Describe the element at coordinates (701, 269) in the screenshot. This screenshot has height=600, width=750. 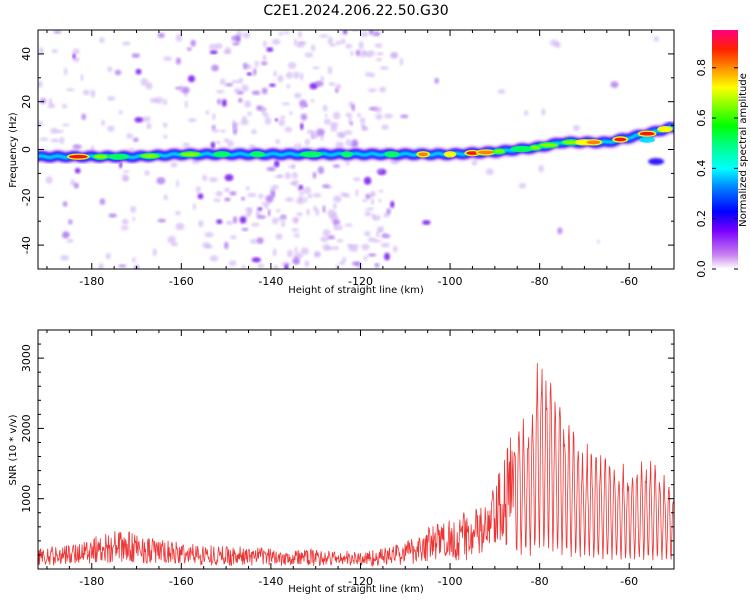
I see `colorbar-tick-label: 0.0` at that location.